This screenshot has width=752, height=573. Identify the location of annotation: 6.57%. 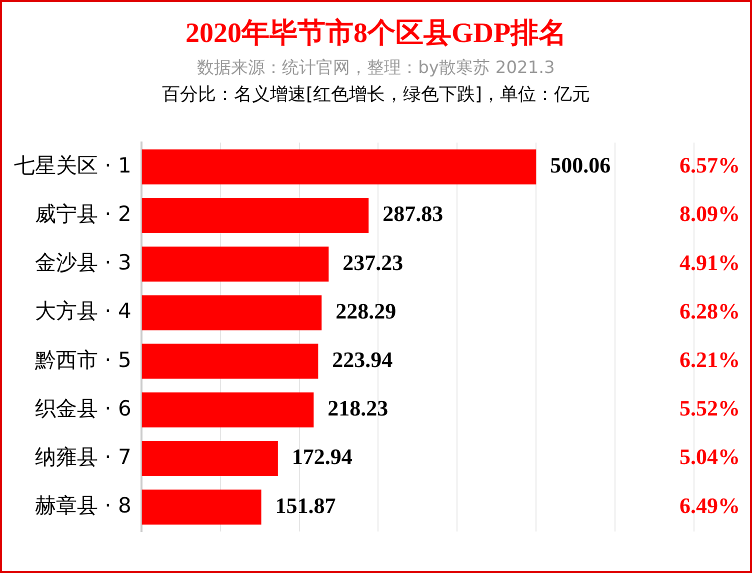
(710, 165).